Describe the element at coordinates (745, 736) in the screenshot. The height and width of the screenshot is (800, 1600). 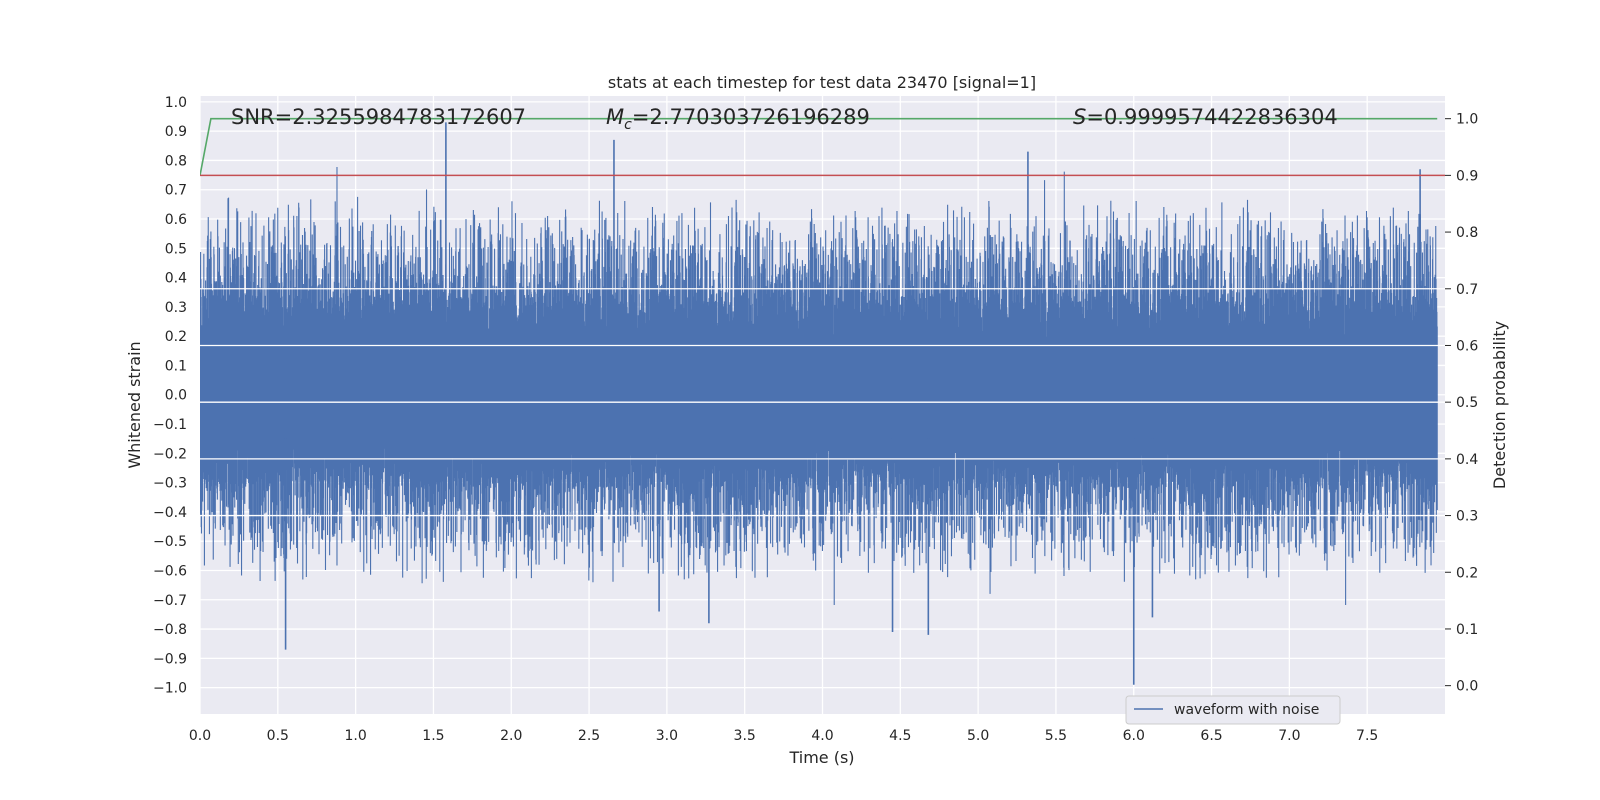
I see `x-tick-label: 3.5` at that location.